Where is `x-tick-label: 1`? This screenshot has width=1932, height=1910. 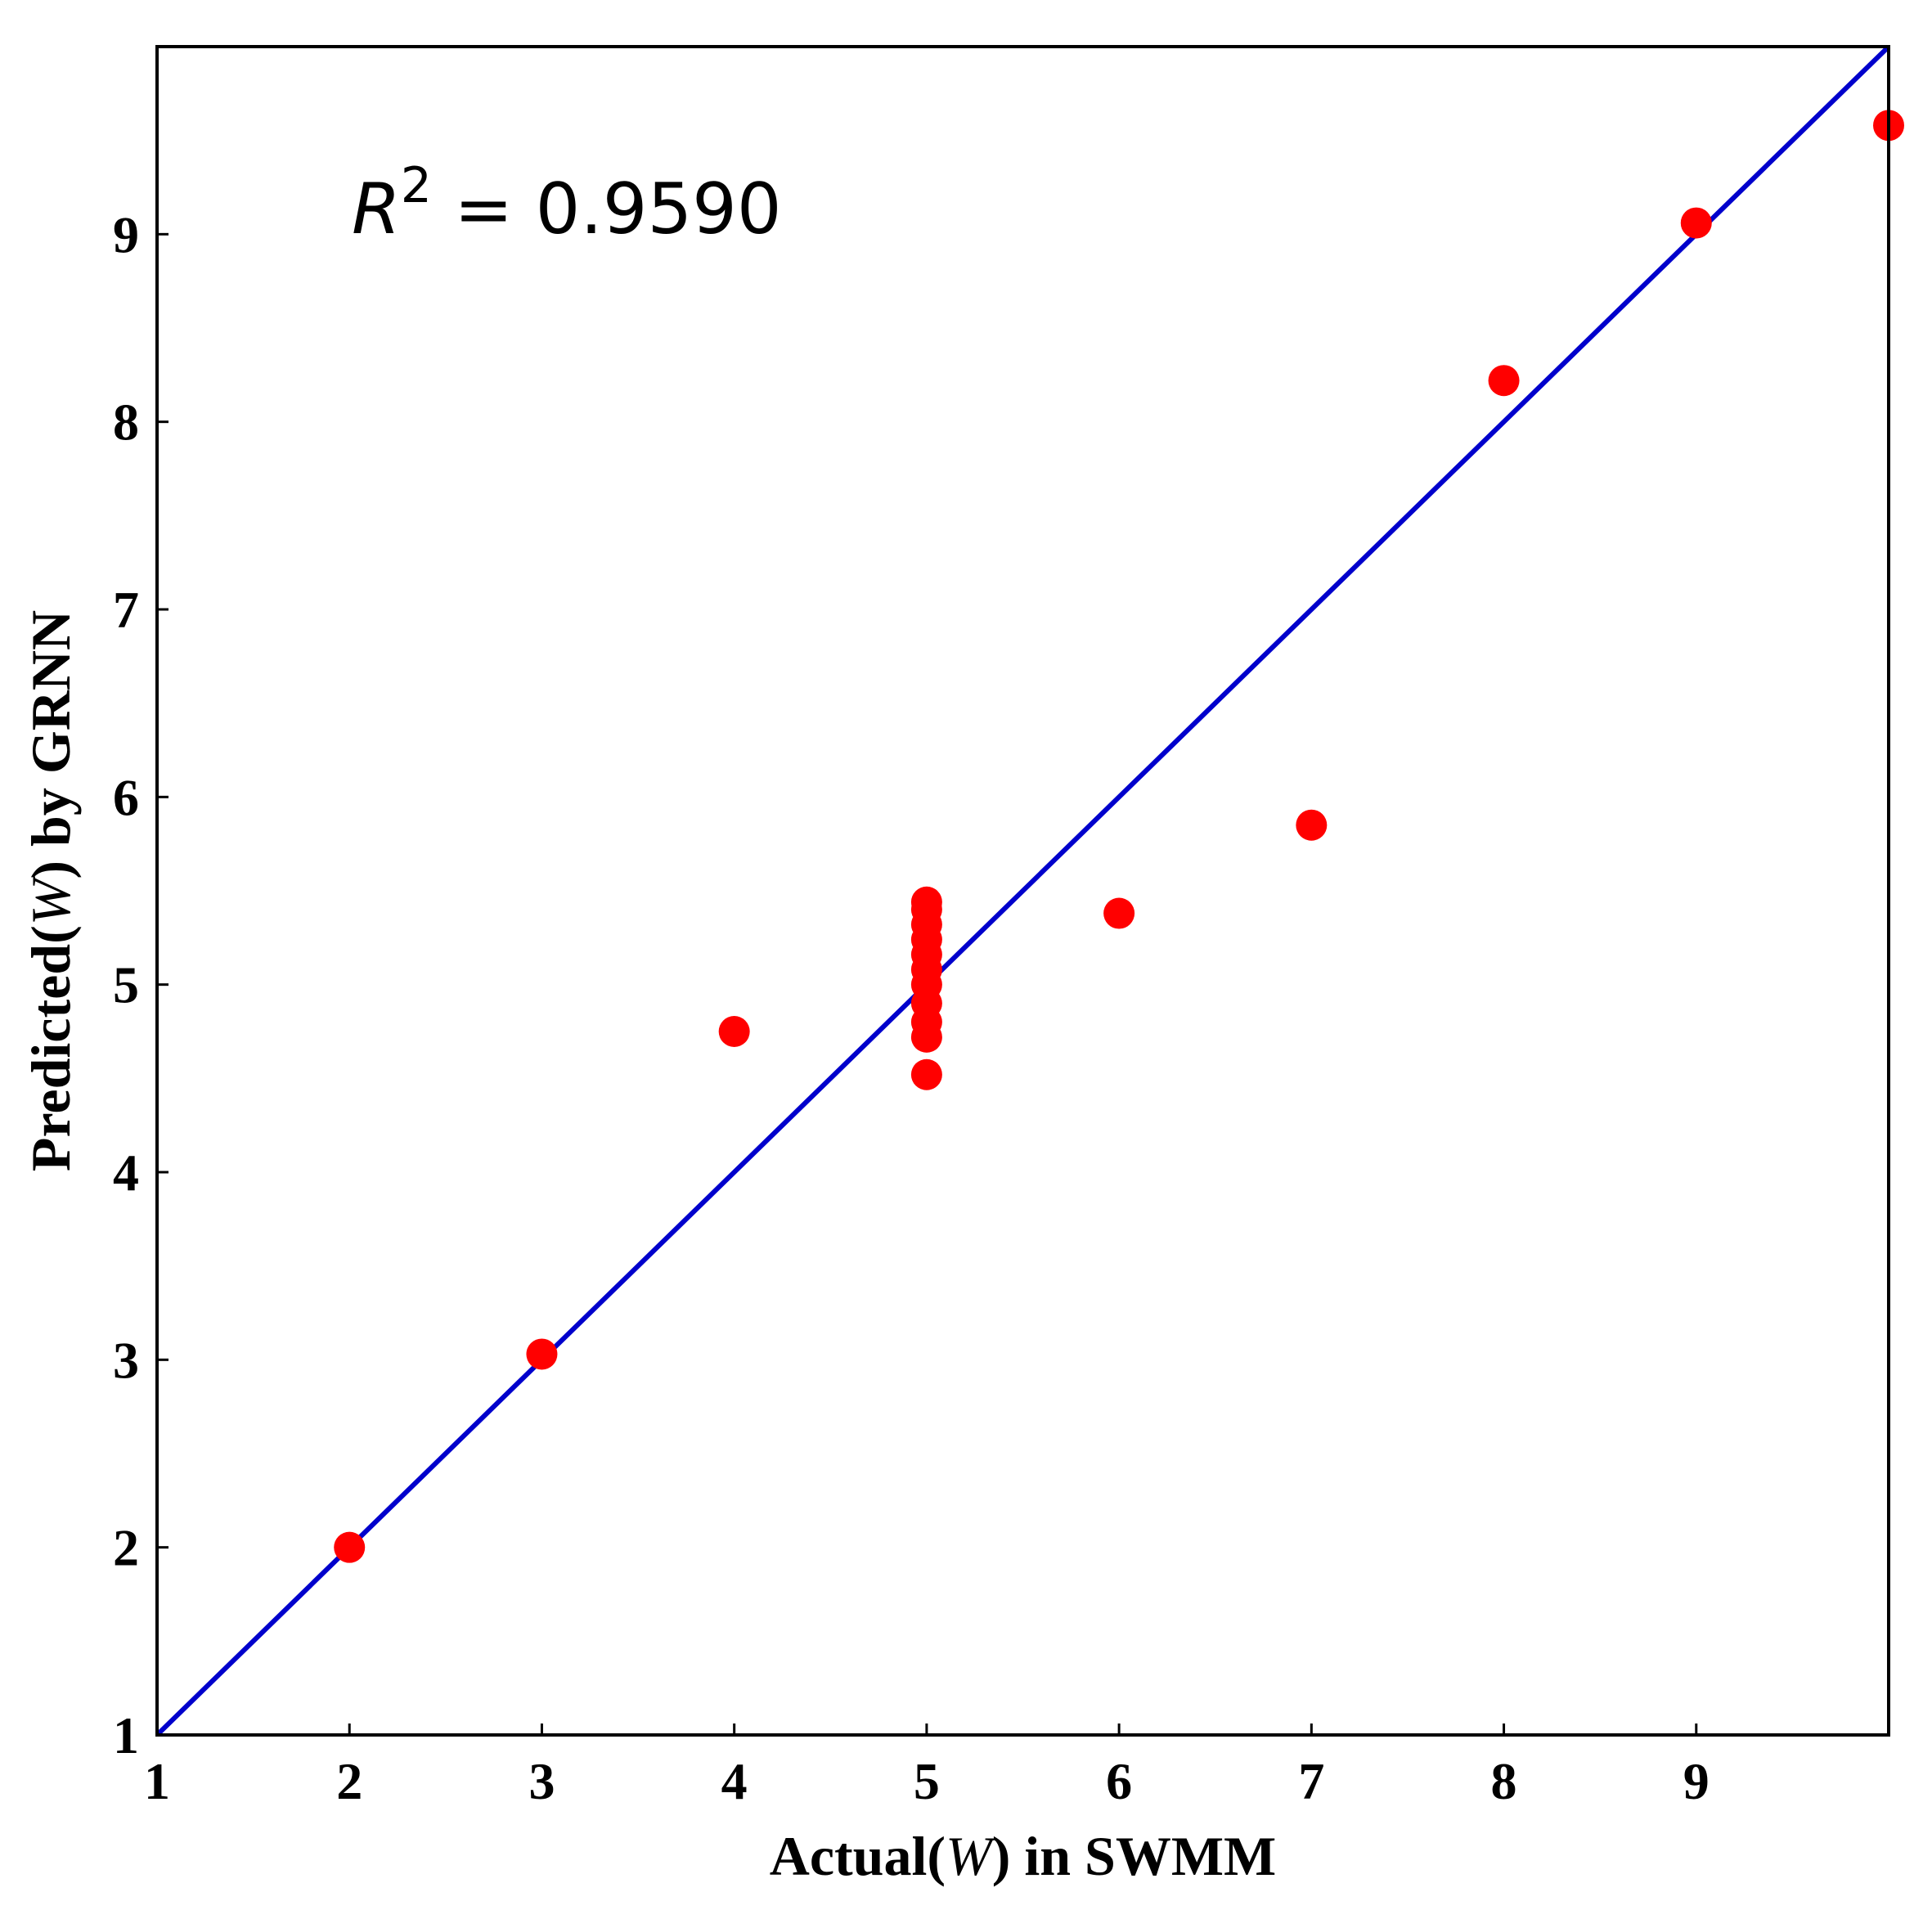
x-tick-label: 1 is located at coordinates (157, 1781).